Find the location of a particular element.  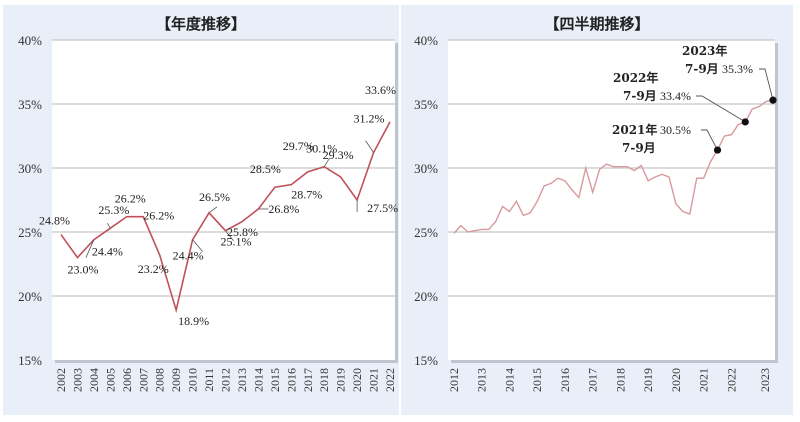

quarterly-y-tick: 25% is located at coordinates (426, 232).